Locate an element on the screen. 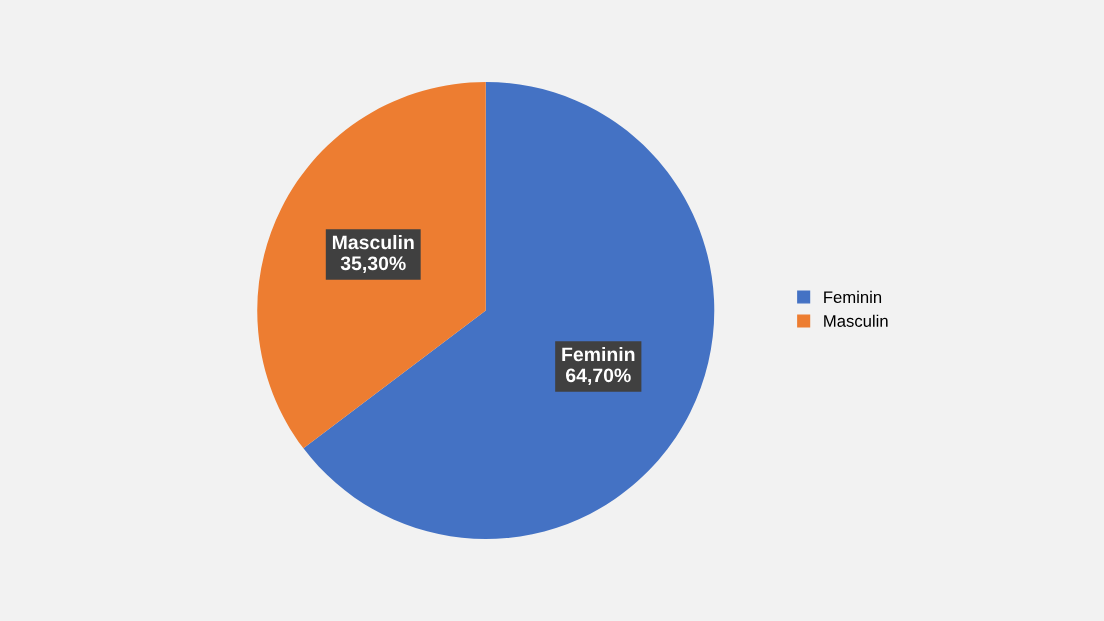 This screenshot has width=1104, height=621. slice-label: Masculin is located at coordinates (373, 242).